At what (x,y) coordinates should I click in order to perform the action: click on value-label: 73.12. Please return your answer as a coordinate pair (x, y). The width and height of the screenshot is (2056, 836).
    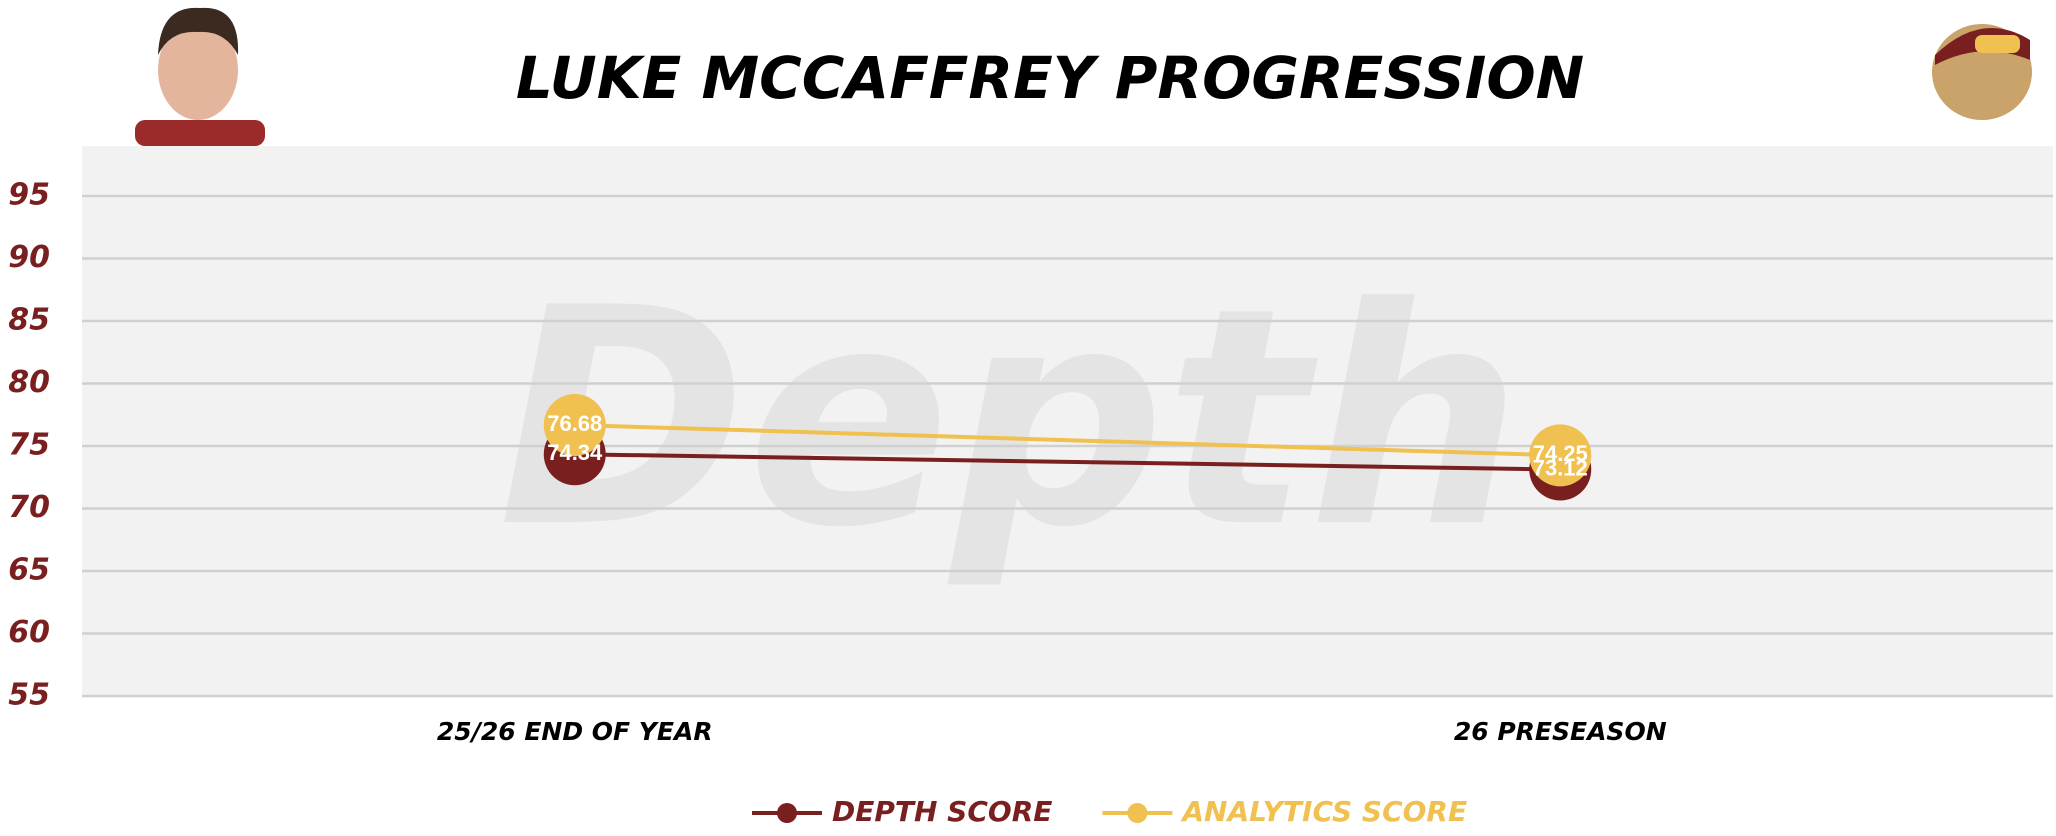
    Looking at the image, I should click on (1560, 467).